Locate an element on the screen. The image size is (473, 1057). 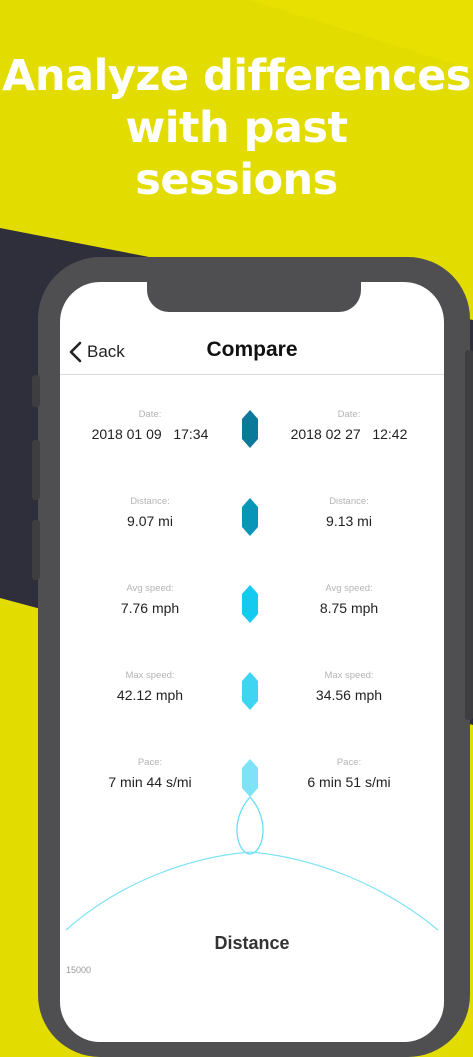
left-session-cell: Avg speed: 7.76 mph is located at coordinates (150, 600).